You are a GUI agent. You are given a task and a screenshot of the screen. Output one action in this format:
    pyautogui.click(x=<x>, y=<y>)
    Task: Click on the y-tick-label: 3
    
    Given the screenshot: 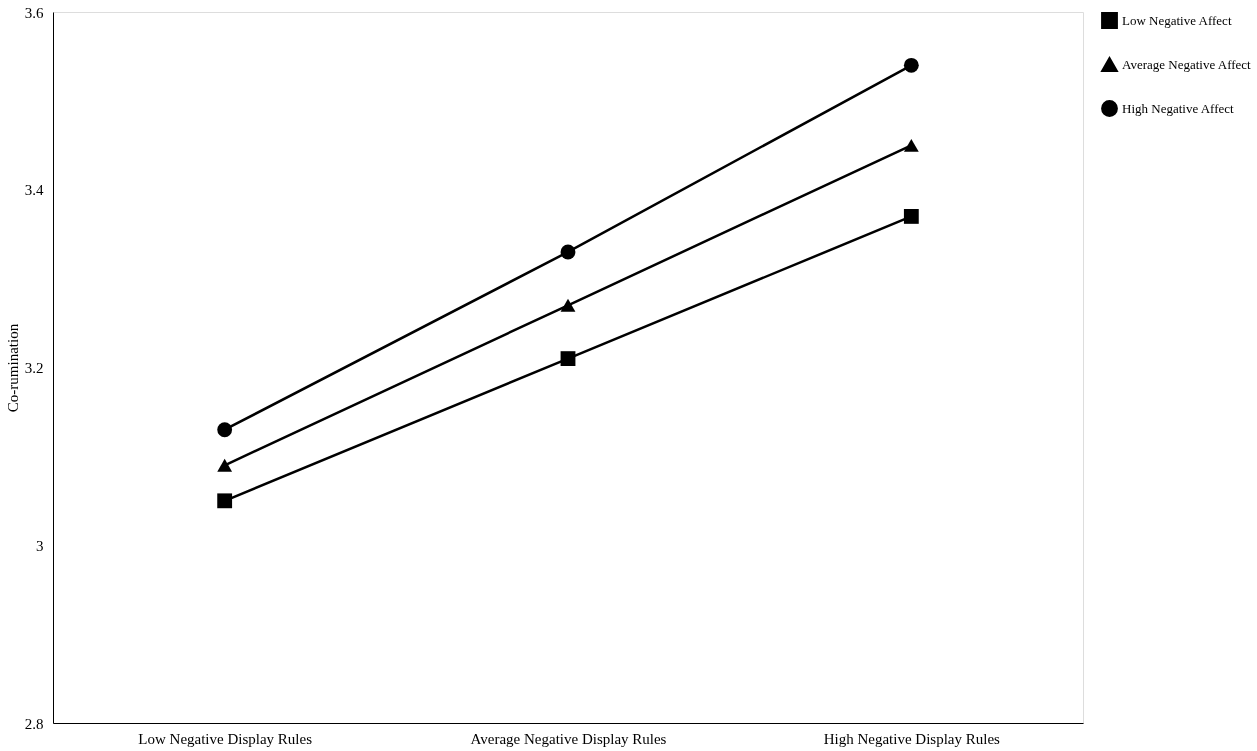 What is the action you would take?
    pyautogui.click(x=40, y=545)
    